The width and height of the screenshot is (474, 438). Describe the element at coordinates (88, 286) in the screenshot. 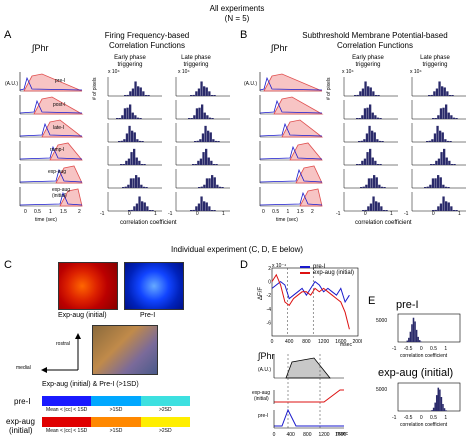

I see `exp-aug-initial-map-image` at that location.